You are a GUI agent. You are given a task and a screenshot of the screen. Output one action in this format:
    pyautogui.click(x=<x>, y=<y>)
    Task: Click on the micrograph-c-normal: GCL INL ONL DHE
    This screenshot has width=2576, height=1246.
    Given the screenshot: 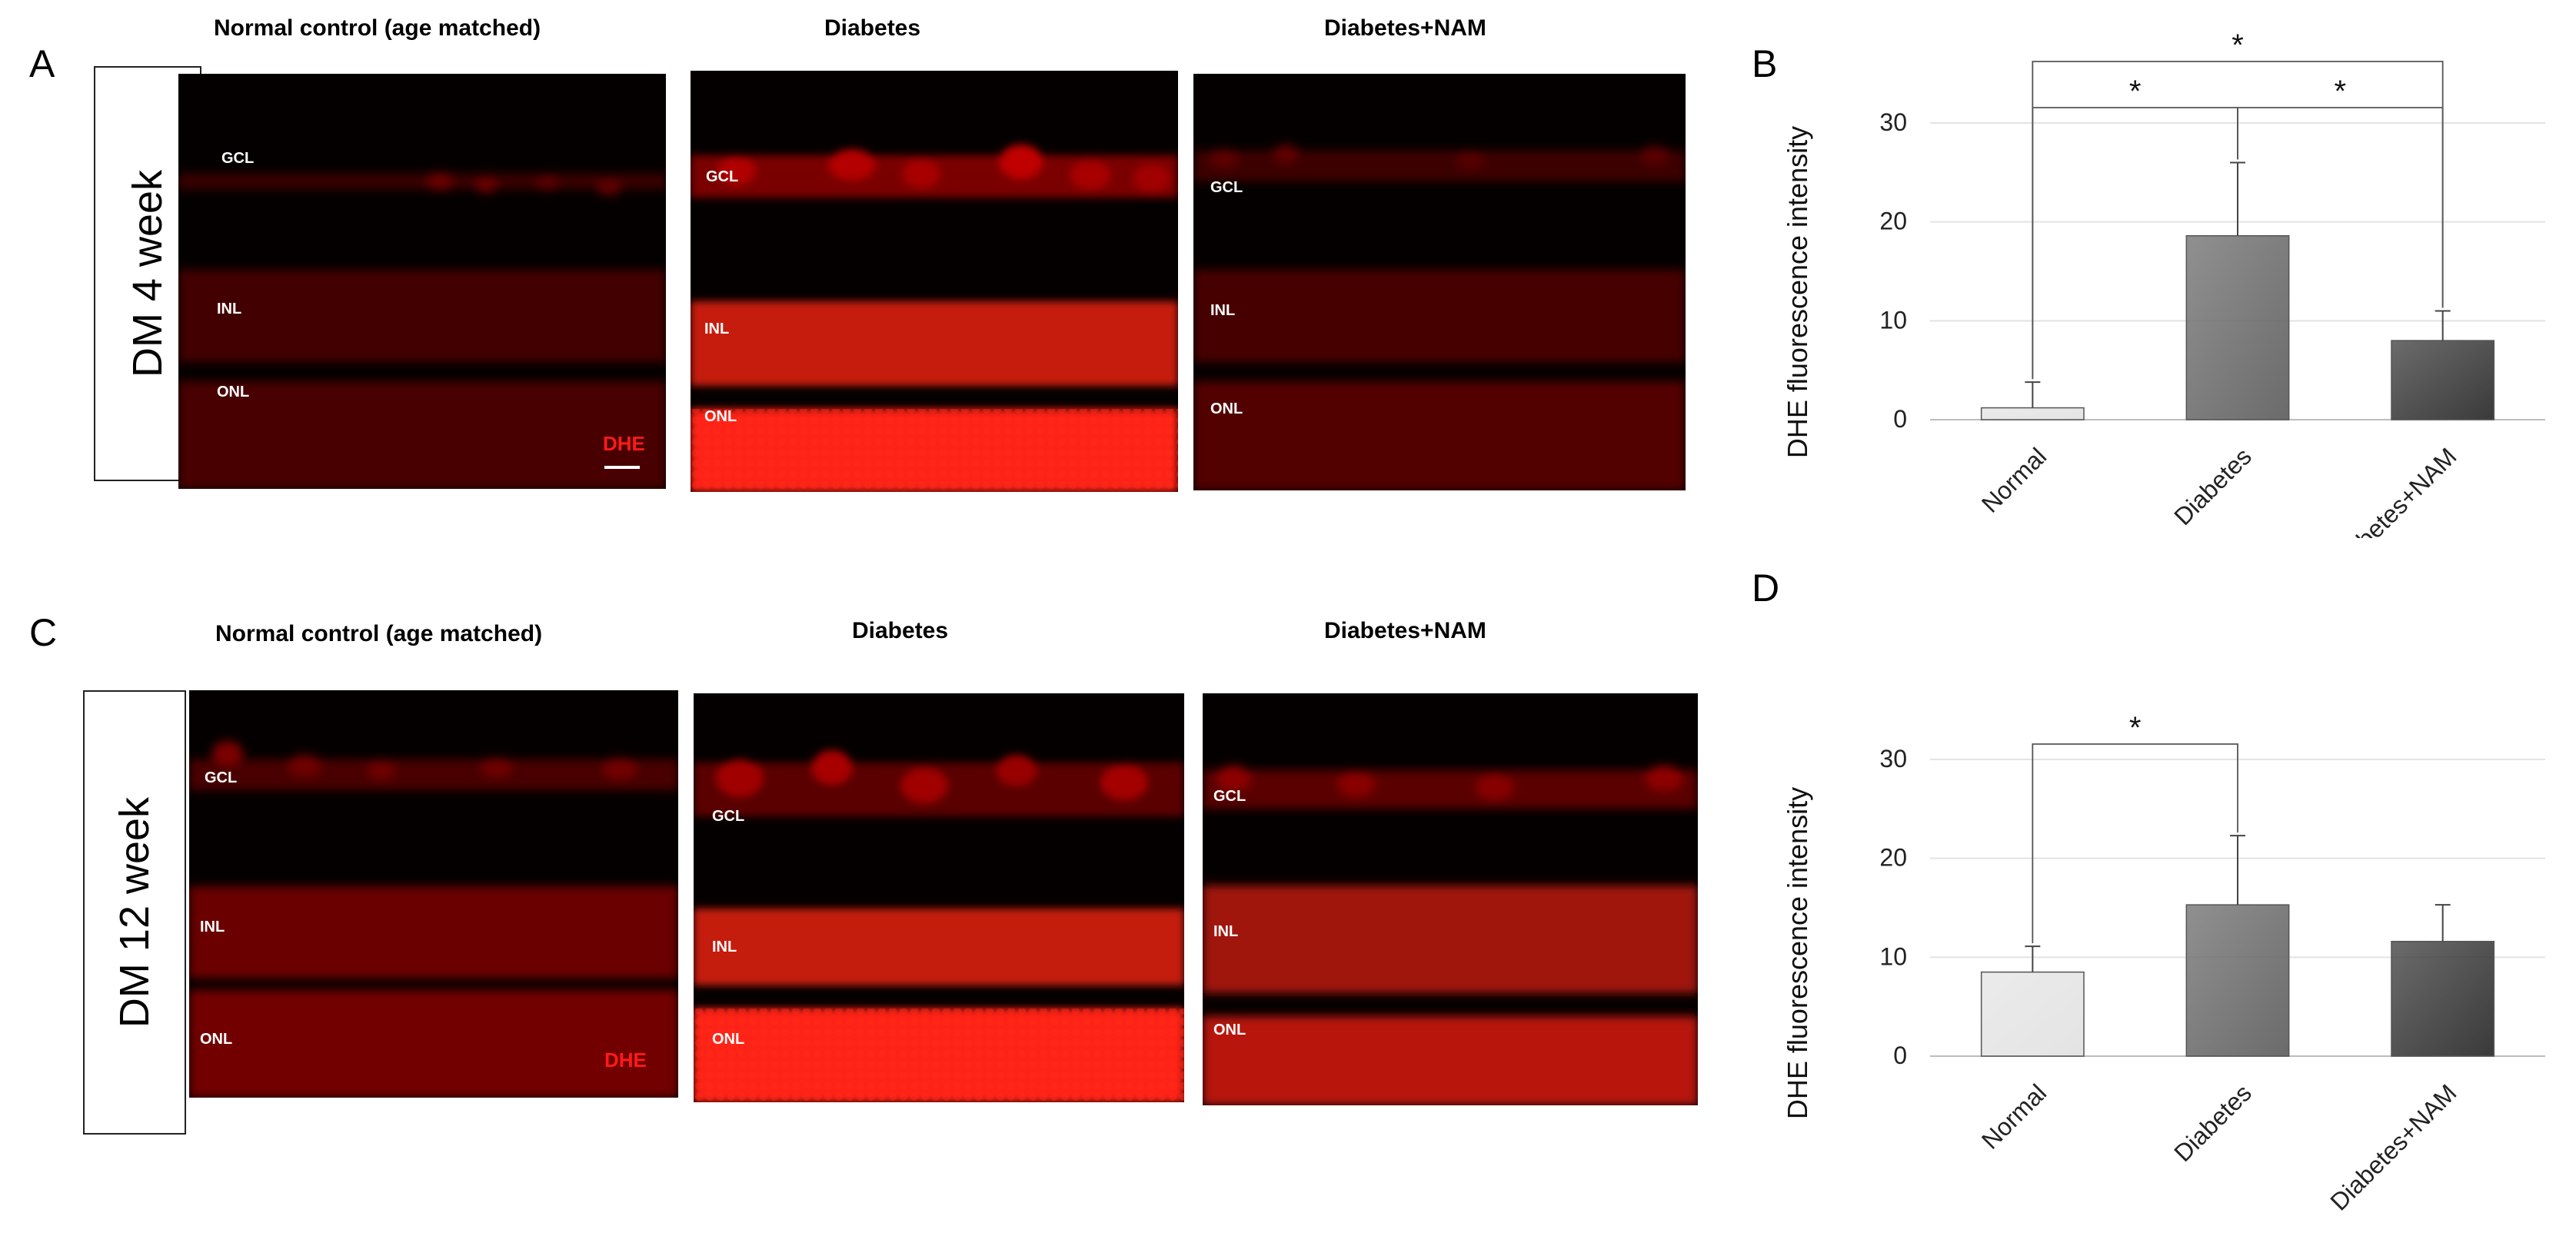 What is the action you would take?
    pyautogui.click(x=433, y=894)
    